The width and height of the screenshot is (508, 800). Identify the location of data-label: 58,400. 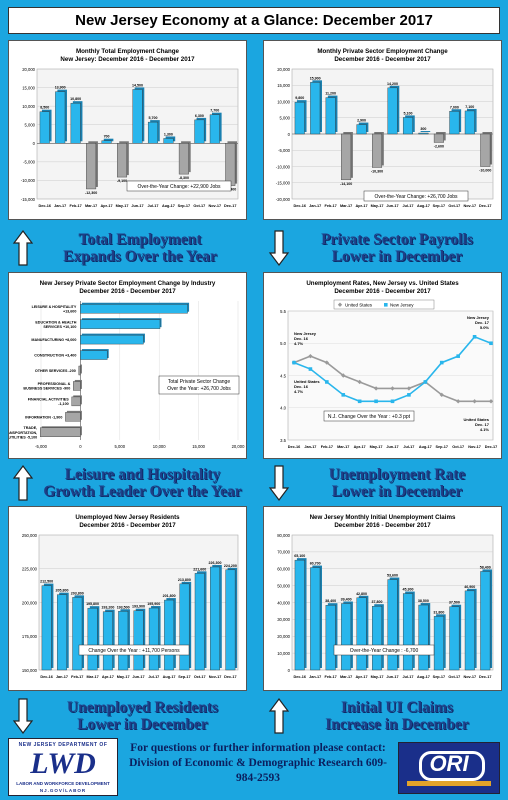
(485, 567).